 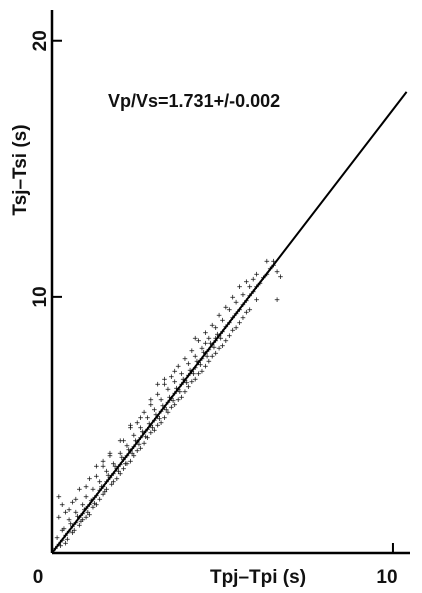 What do you see at coordinates (194, 101) in the screenshot?
I see `vpvs-annotation: Vp/Vs=1.731+/-0.002` at bounding box center [194, 101].